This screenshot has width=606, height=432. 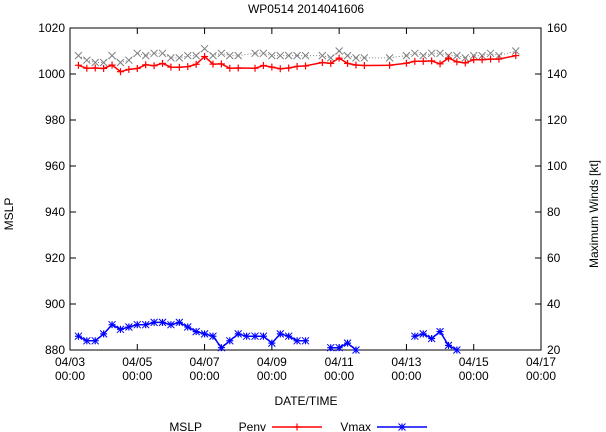 What do you see at coordinates (554, 304) in the screenshot?
I see `y2-tick-label: 40` at bounding box center [554, 304].